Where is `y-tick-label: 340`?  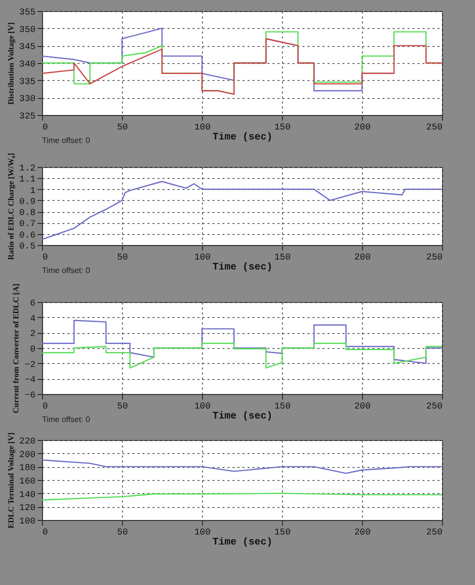
y-tick-label: 340 is located at coordinates (27, 65).